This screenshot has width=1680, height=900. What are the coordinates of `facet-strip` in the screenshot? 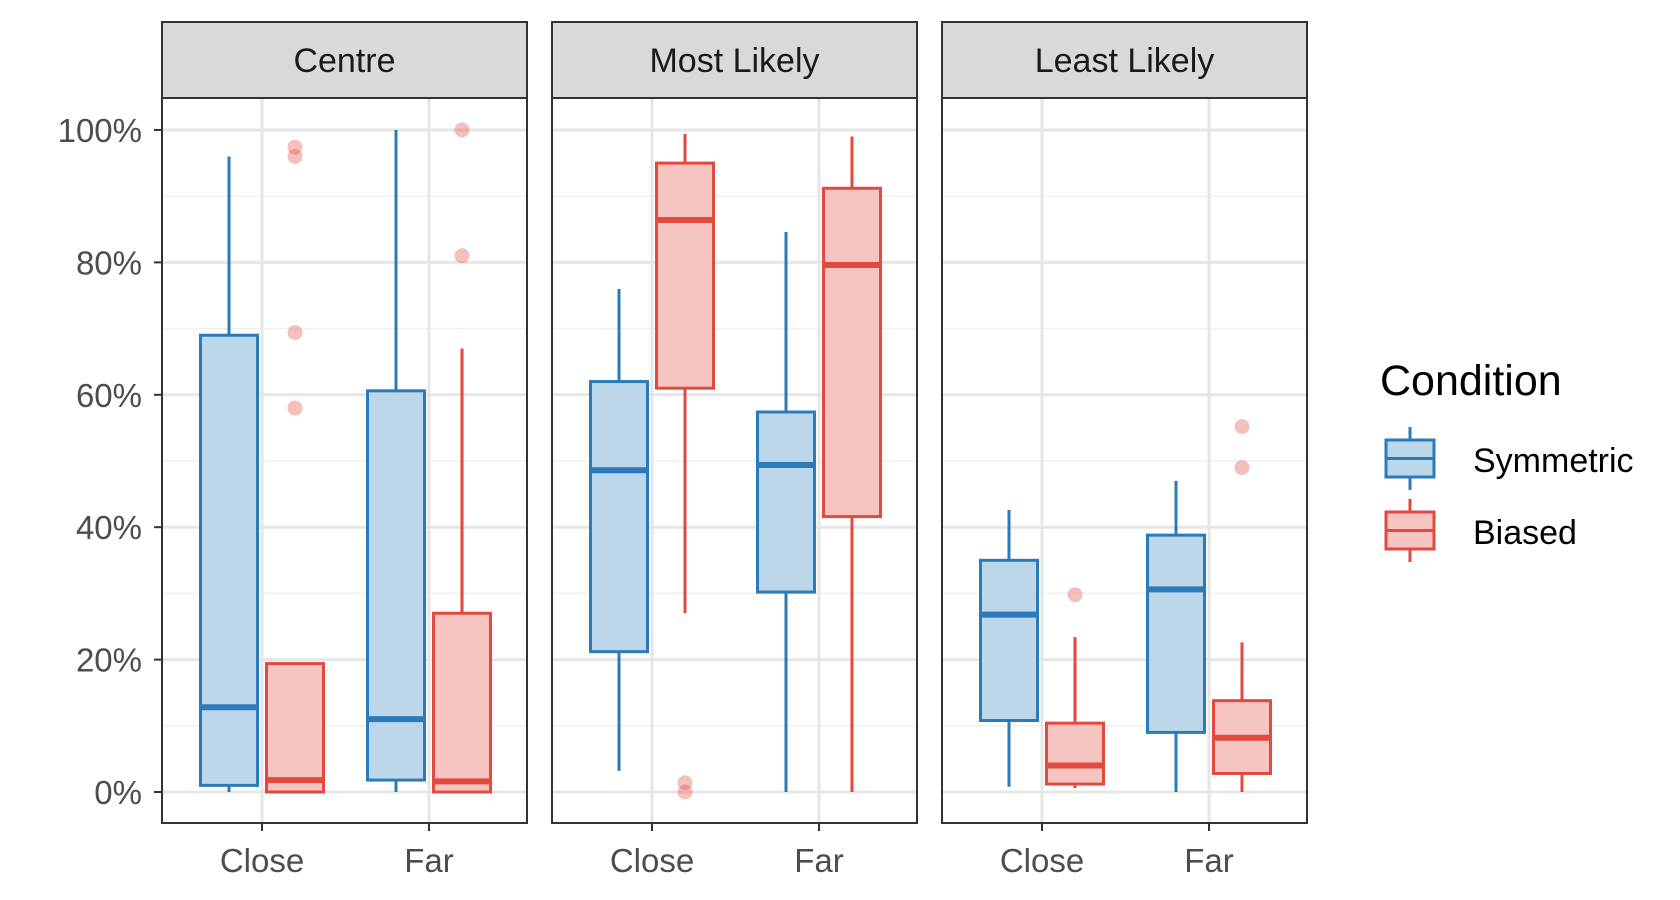 It's located at (1124, 60).